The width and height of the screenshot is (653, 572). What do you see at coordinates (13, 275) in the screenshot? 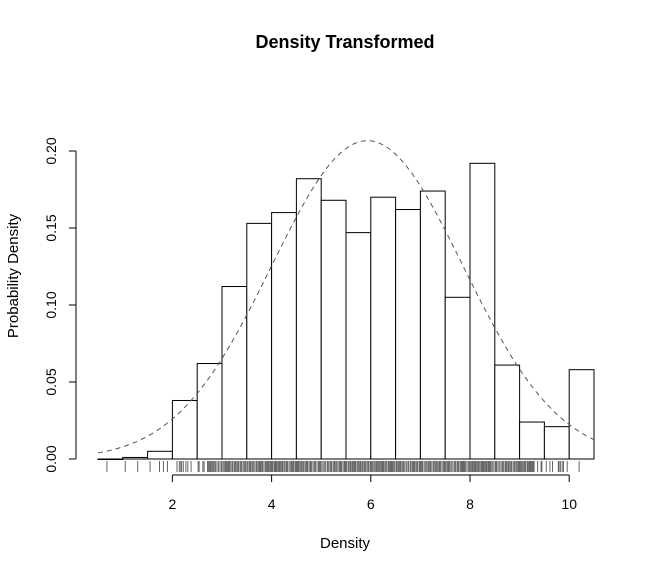
I see `y-axis-label: Probability Density` at bounding box center [13, 275].